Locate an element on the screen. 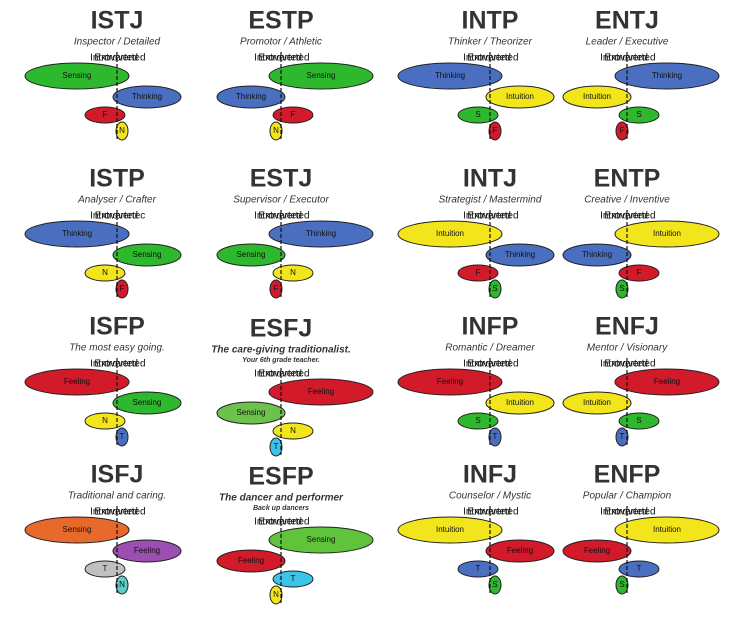 The height and width of the screenshot is (634, 736). subtitle: Thinker / Theorizer is located at coordinates (490, 42).